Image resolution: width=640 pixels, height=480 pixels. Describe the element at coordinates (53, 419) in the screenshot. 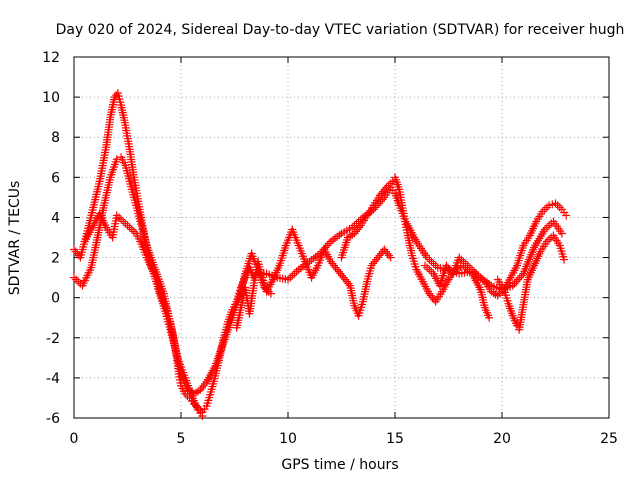

I see `y-tick-label: -6` at that location.